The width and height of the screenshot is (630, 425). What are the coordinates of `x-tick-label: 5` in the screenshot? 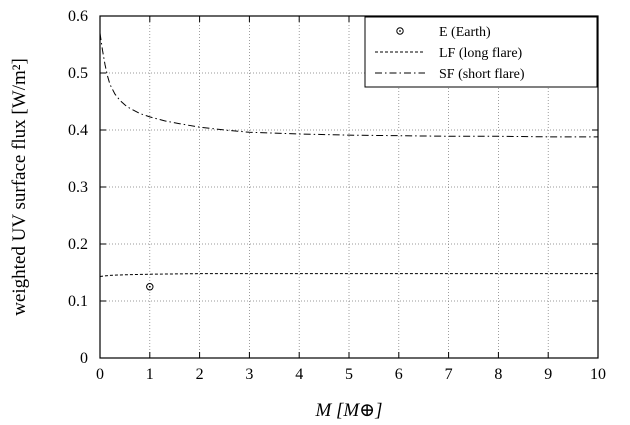 It's located at (349, 374).